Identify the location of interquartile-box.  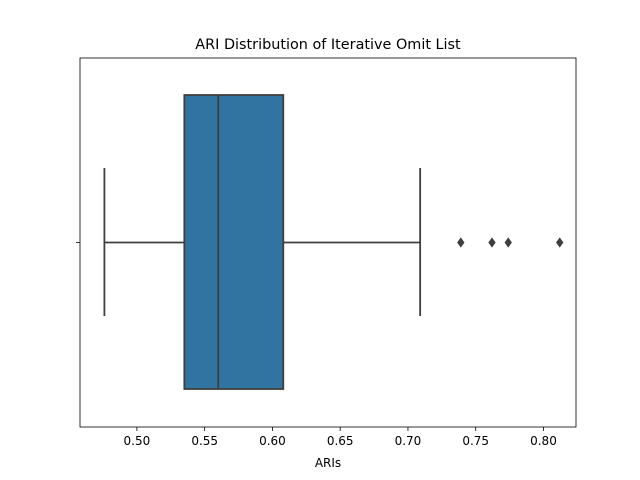
(234, 242).